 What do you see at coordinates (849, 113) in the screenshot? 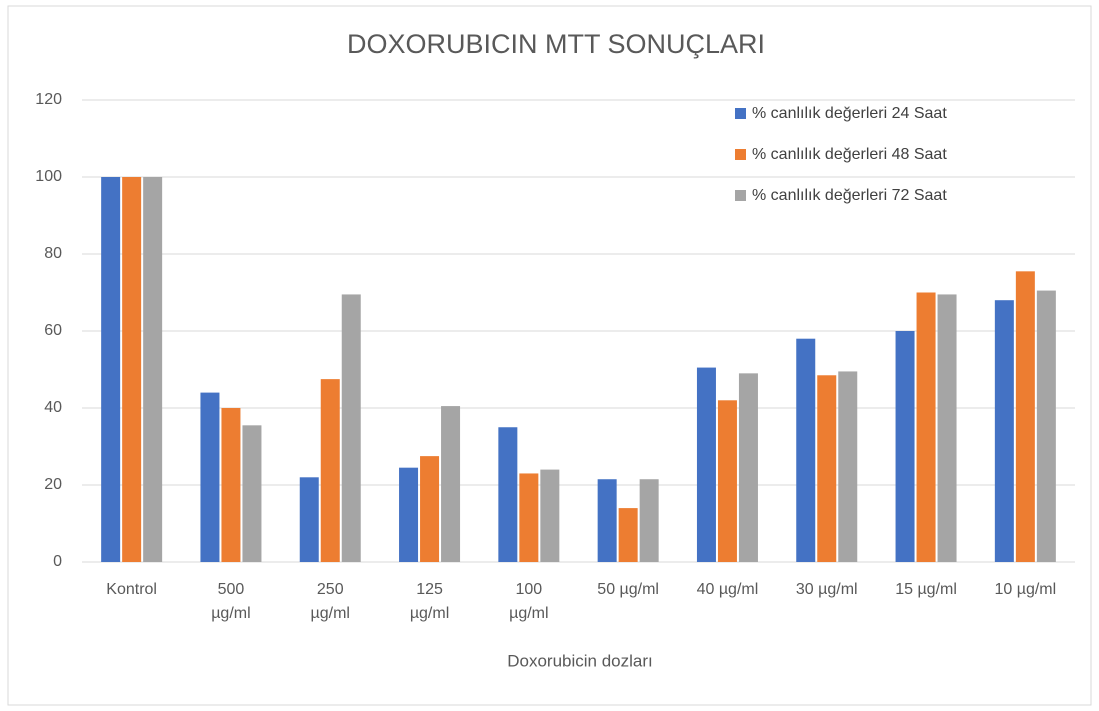
I see `legend-label: % canlılık değerleri 24 Saat` at bounding box center [849, 113].